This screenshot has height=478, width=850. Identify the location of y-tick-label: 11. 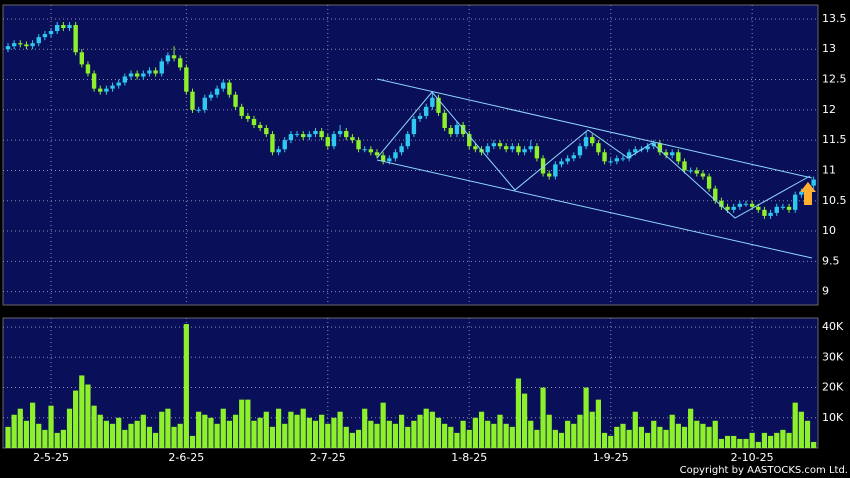
(829, 169).